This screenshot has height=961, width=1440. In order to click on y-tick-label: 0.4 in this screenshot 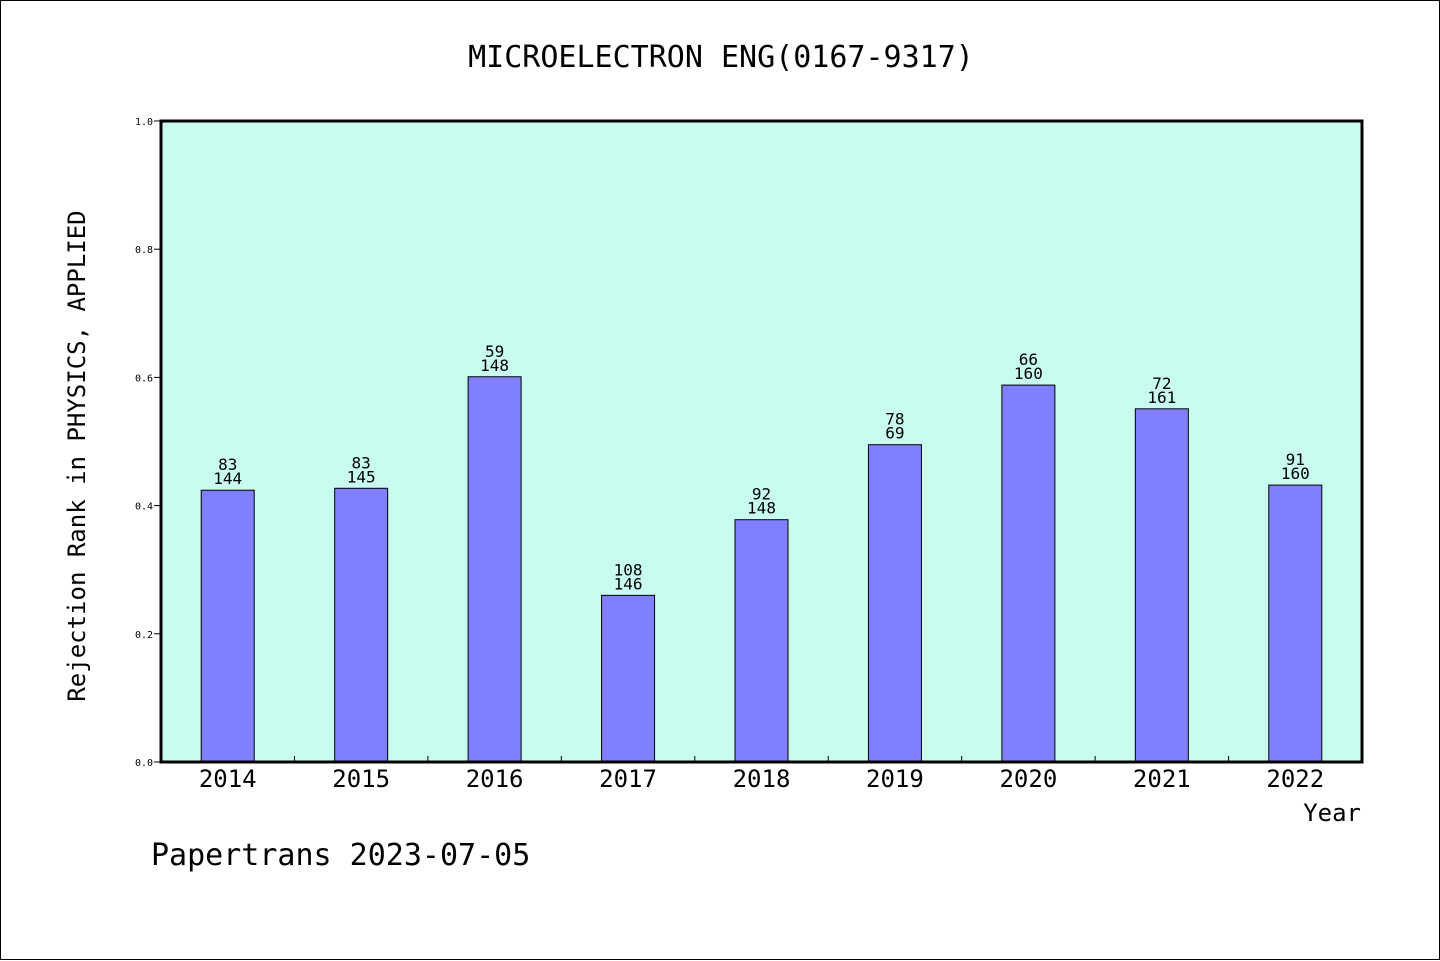, I will do `click(144, 507)`.